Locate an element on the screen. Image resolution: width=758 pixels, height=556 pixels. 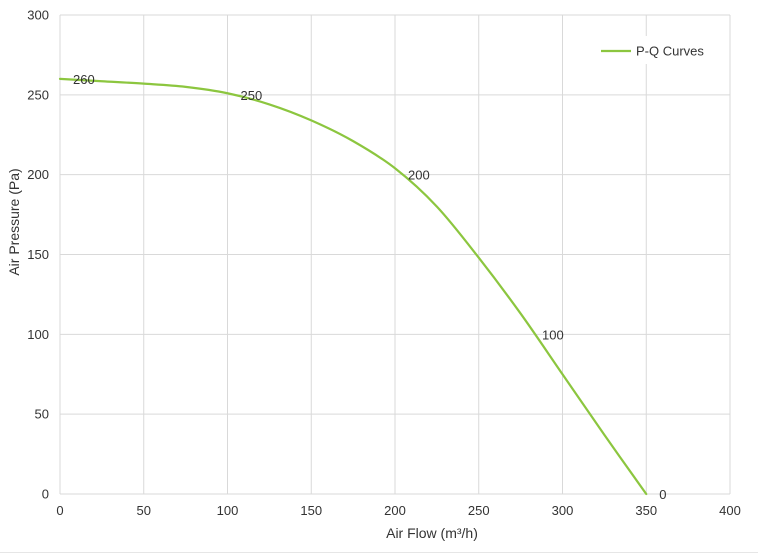
x-tick-label: 50 is located at coordinates (144, 510).